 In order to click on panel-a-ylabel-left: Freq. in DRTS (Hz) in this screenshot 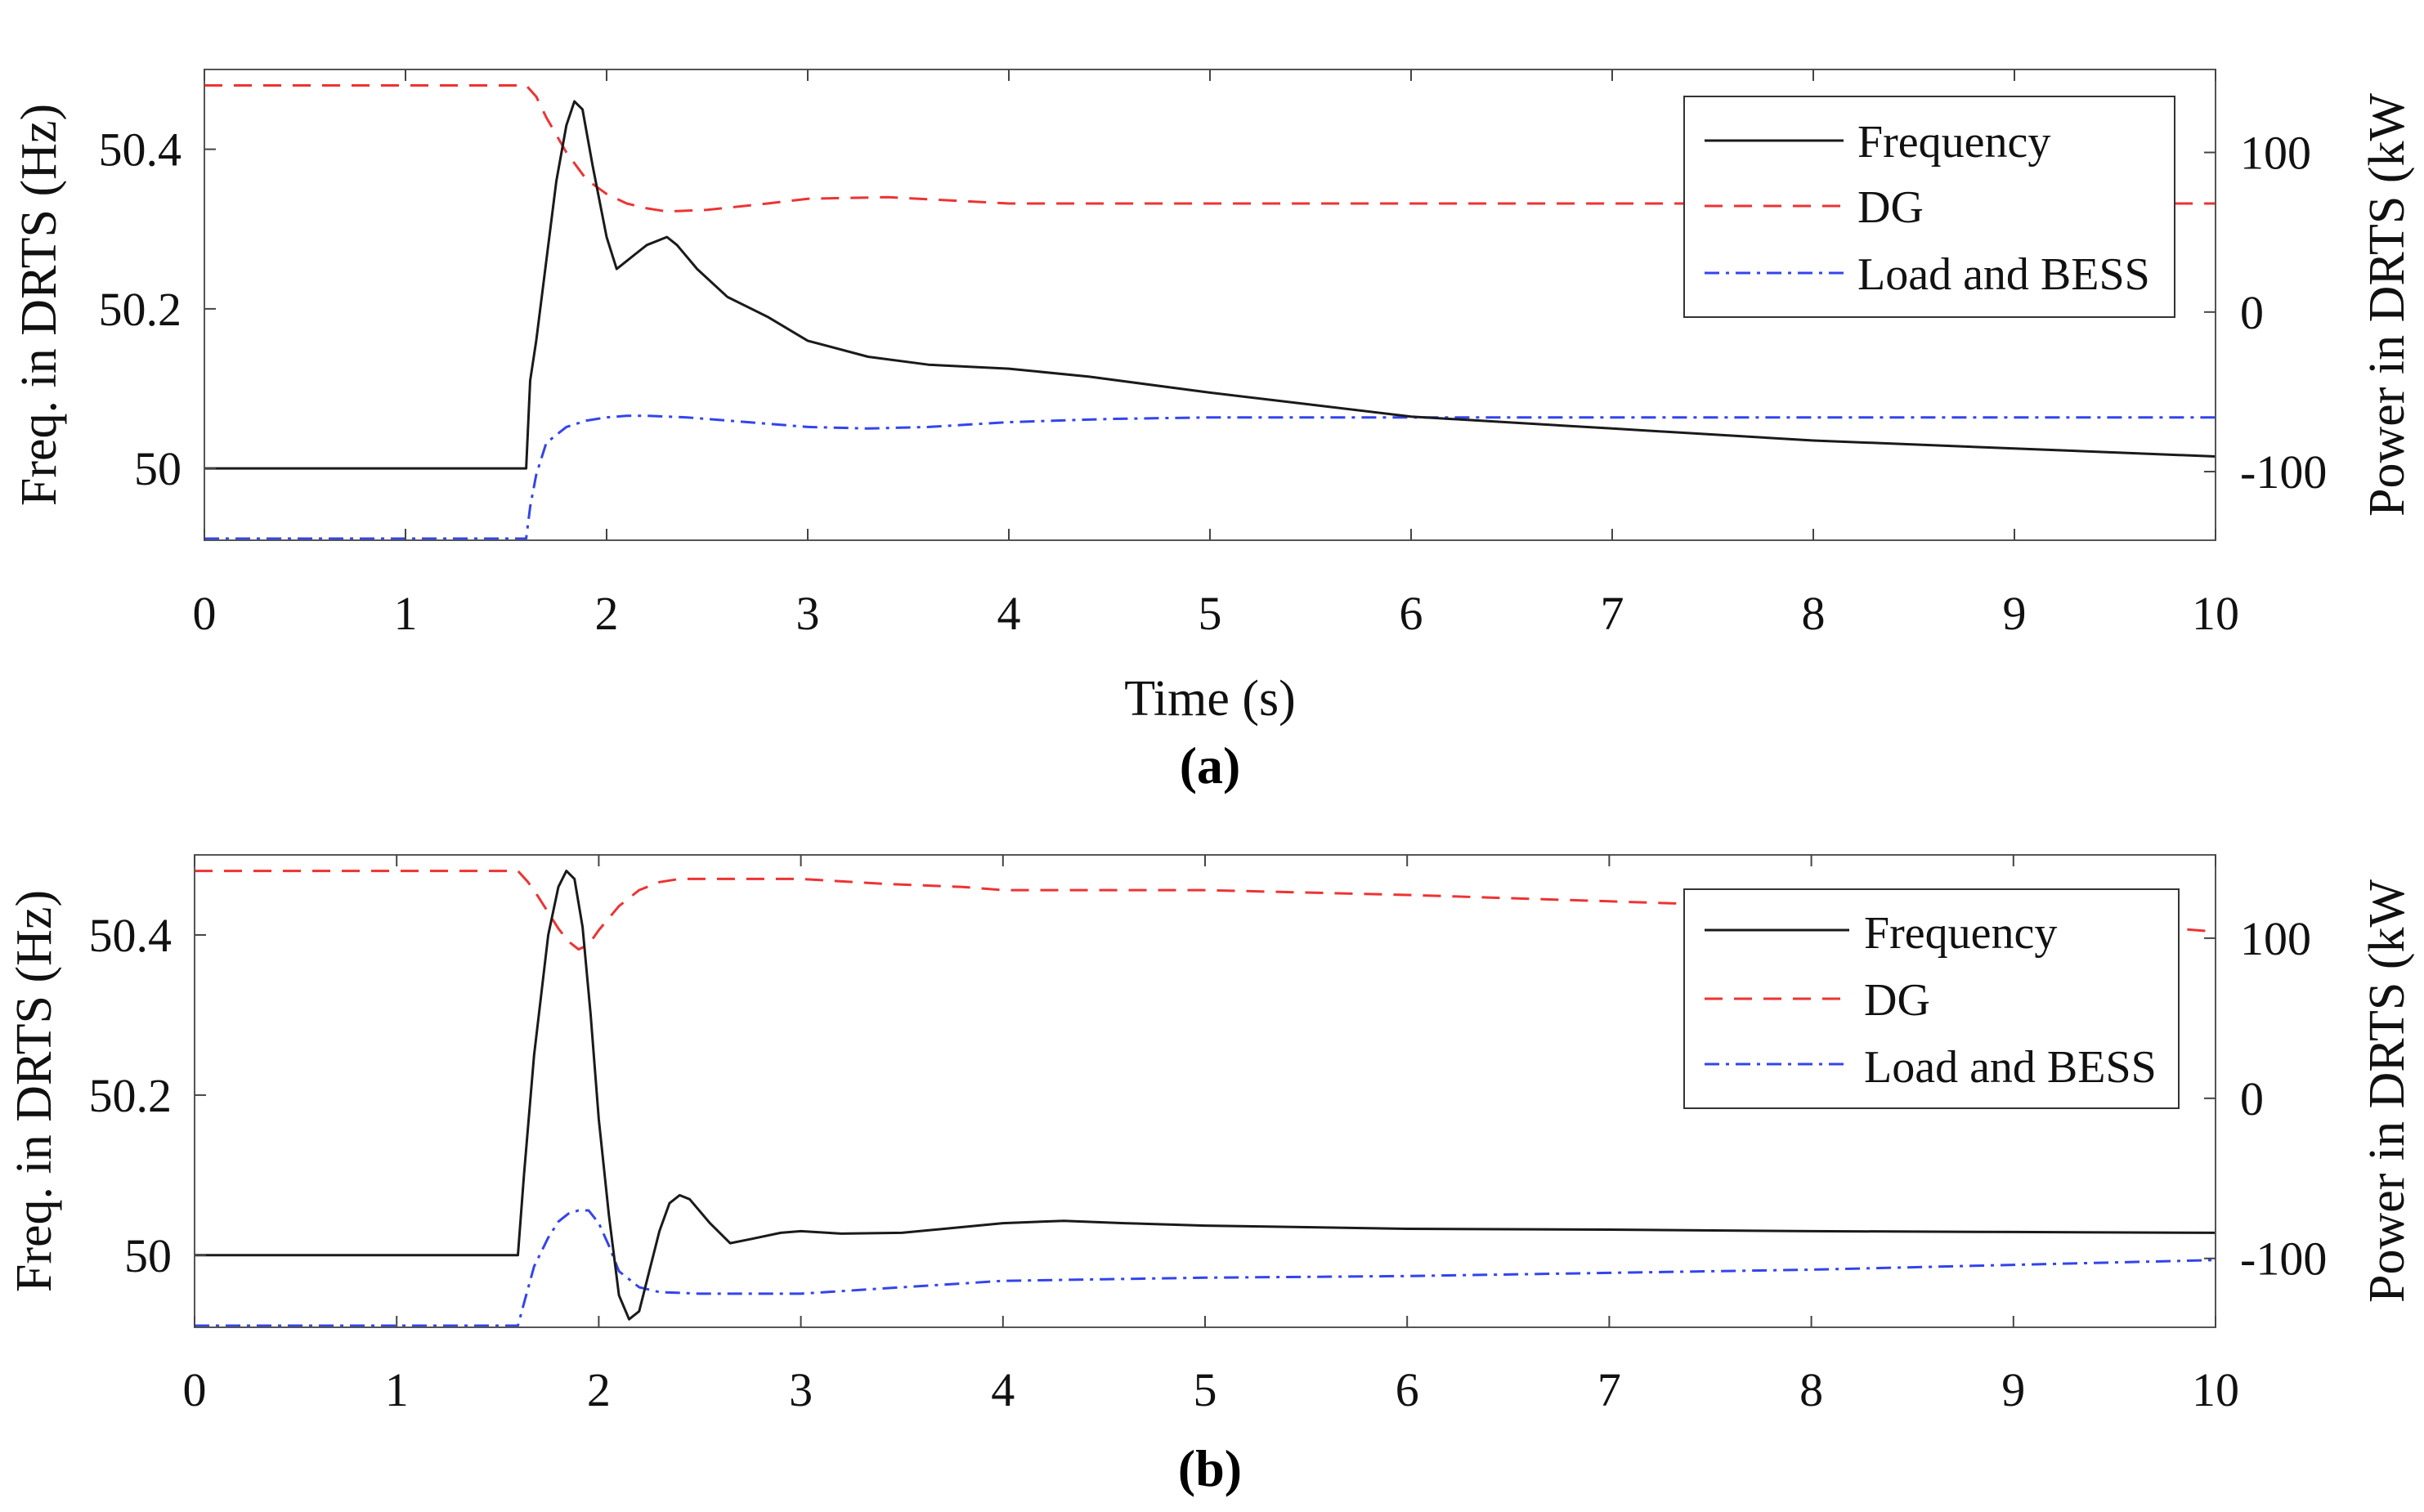, I will do `click(39, 305)`.